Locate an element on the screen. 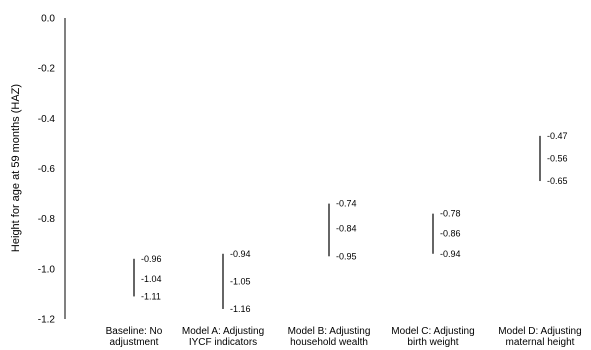  range-bar-group: -0.74 -0.84 -0.95 is located at coordinates (342, 230).